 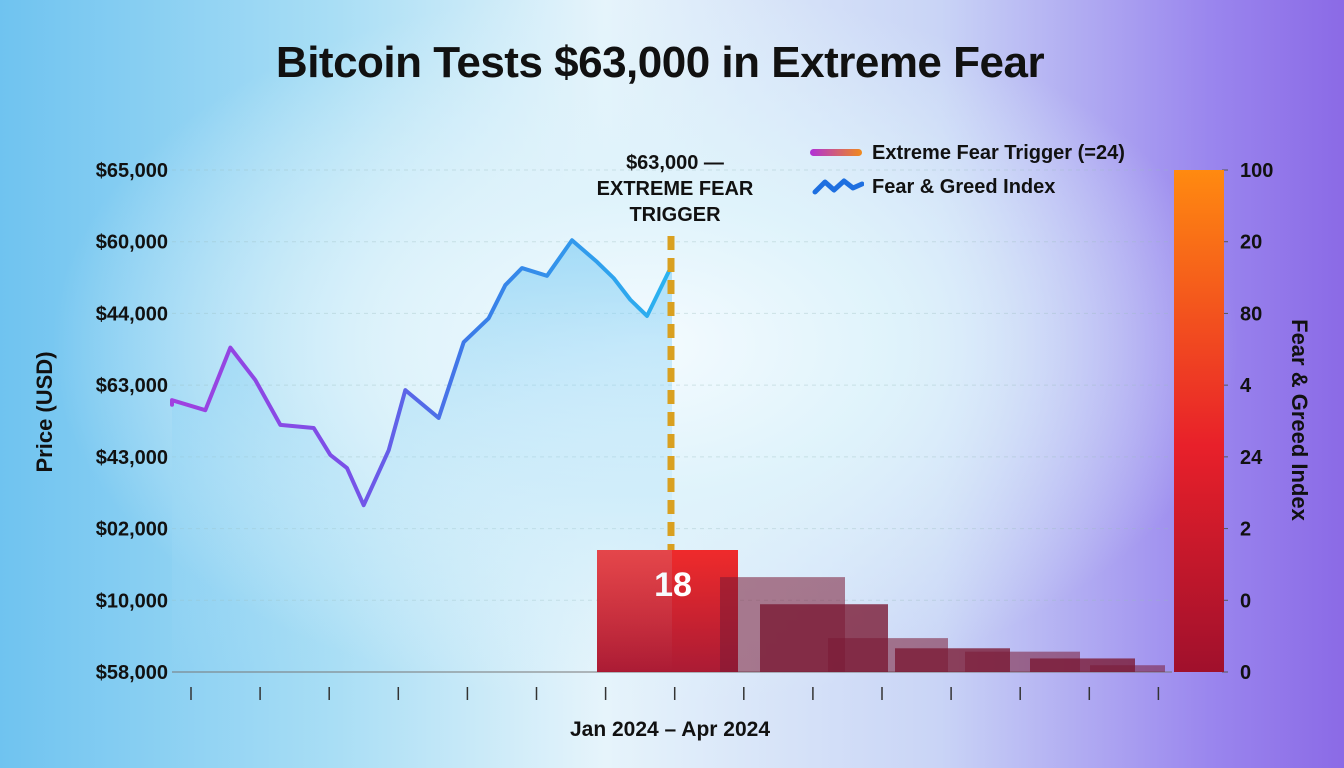 I want to click on annotation: $63,000 — EXTREME FEAR TRIGGER, so click(x=675, y=189).